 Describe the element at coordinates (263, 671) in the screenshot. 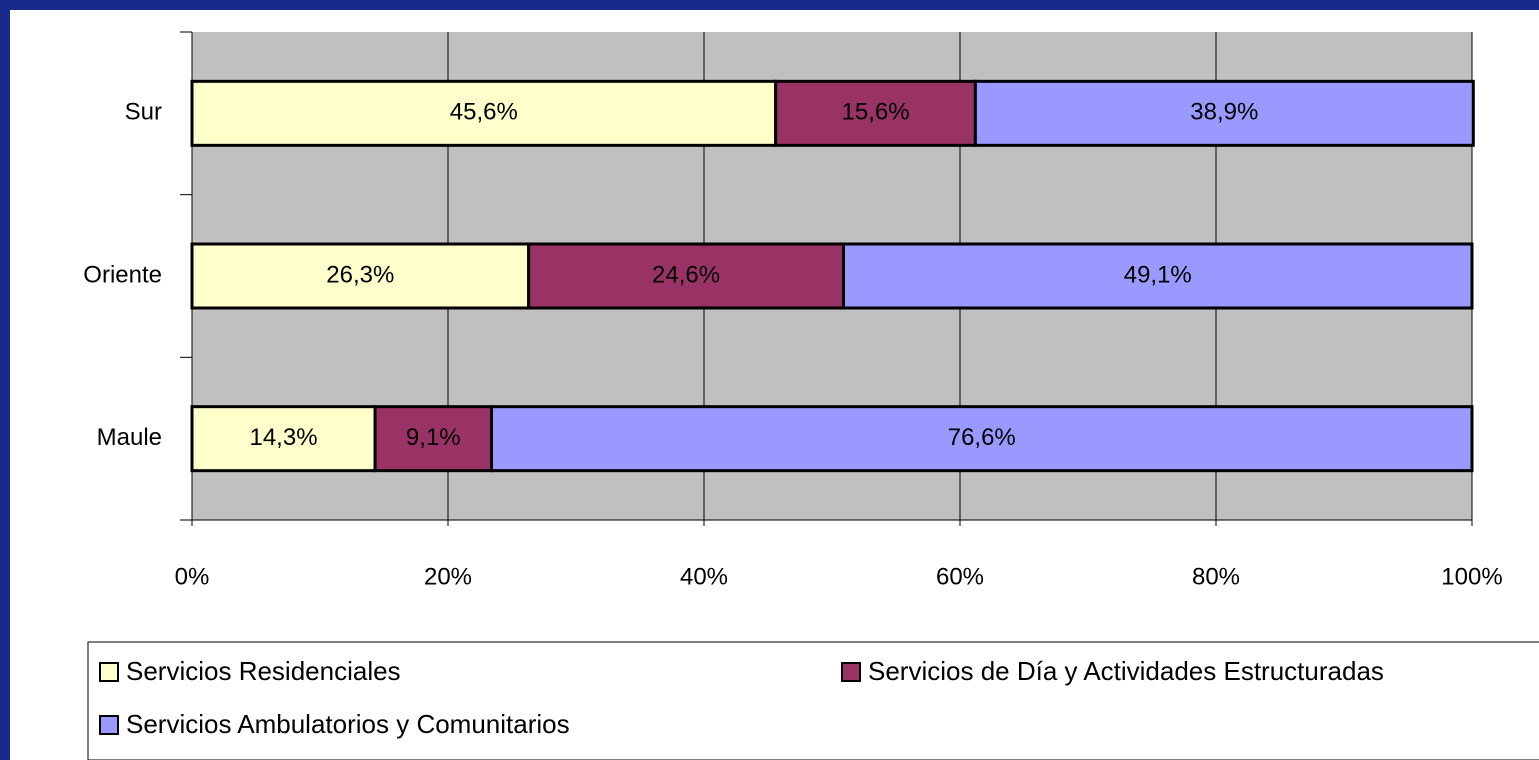

I see `legend-label: Servicios Residenciales` at that location.